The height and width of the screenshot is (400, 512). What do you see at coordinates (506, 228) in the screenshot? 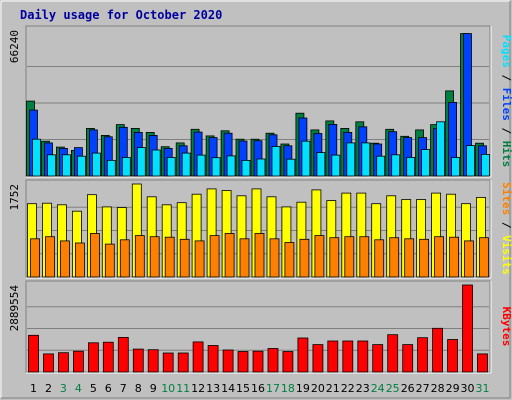
I see `panel-legend: Sites / Visits` at bounding box center [506, 228].